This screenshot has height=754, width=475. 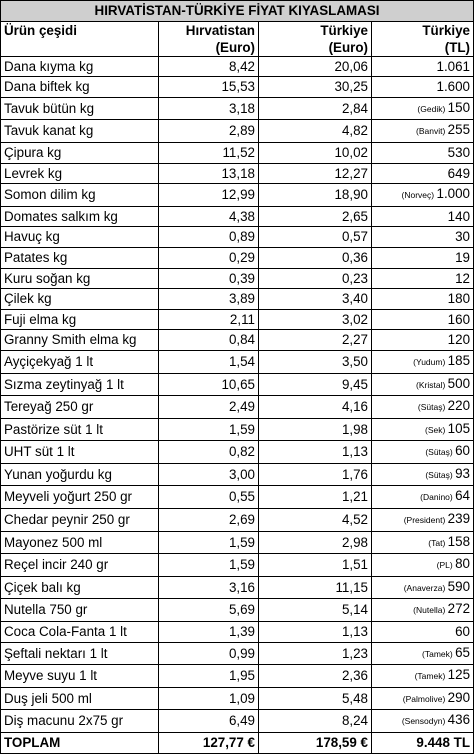 What do you see at coordinates (453, 66) in the screenshot?
I see `tl-value: 1.061` at bounding box center [453, 66].